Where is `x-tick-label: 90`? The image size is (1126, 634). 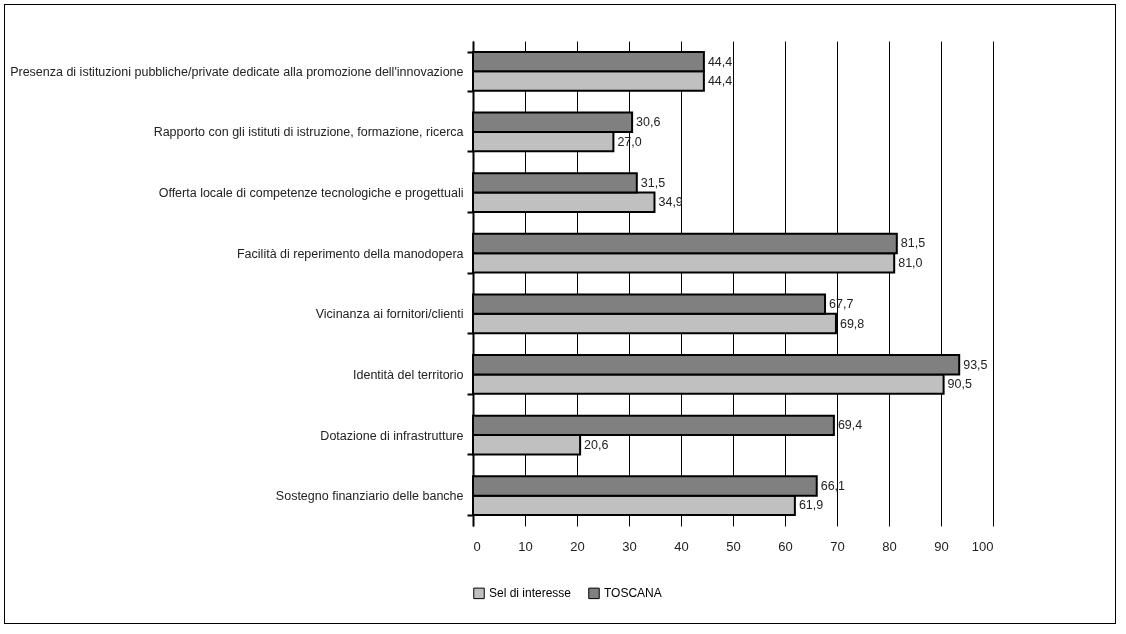
x-tick-label: 90 is located at coordinates (941, 546).